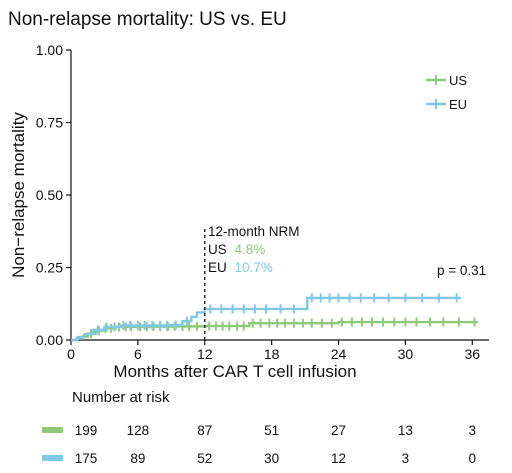  What do you see at coordinates (49, 340) in the screenshot?
I see `y-tick-label: 0.00` at bounding box center [49, 340].